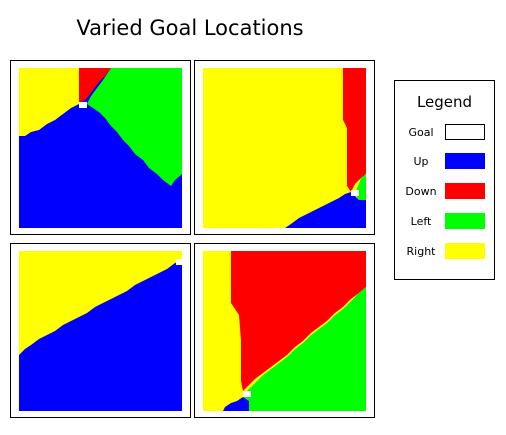  I want to click on legend-title: Legend, so click(444, 102).